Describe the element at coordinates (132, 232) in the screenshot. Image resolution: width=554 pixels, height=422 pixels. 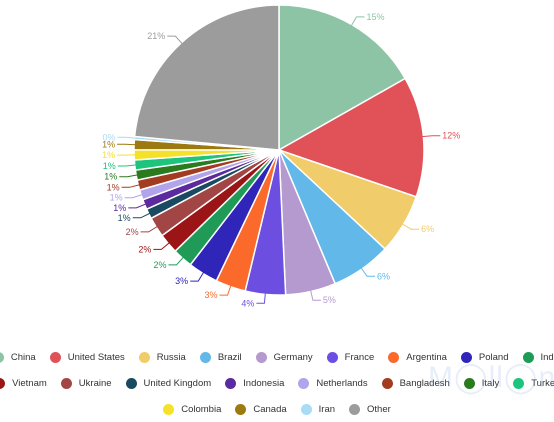
I see `slice-label-ukraine: 2%` at that location.